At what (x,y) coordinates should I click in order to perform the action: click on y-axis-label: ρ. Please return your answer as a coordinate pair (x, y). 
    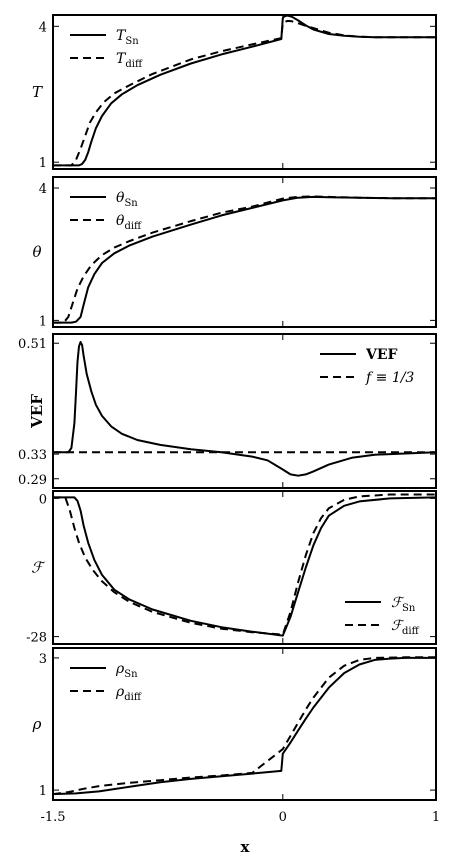
    Looking at the image, I should click on (37, 724).